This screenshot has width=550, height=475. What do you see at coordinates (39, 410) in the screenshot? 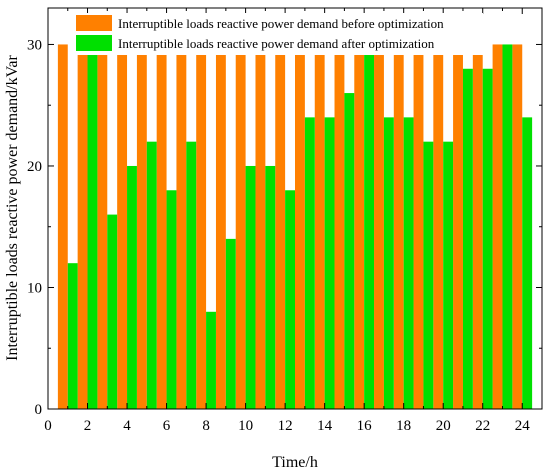
I see `y-tick-label-0: 0` at bounding box center [39, 410].